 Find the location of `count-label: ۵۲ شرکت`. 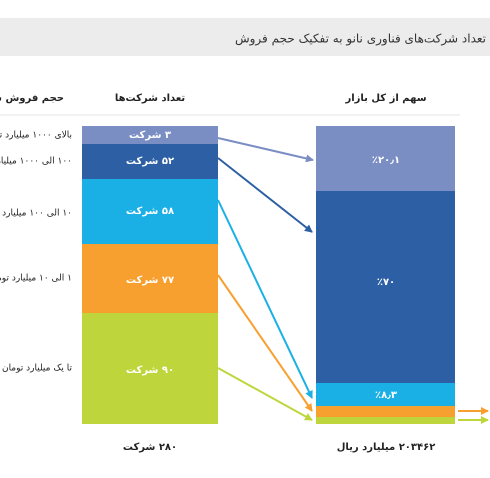

count-label: ۵۲ شرکت is located at coordinates (150, 161).